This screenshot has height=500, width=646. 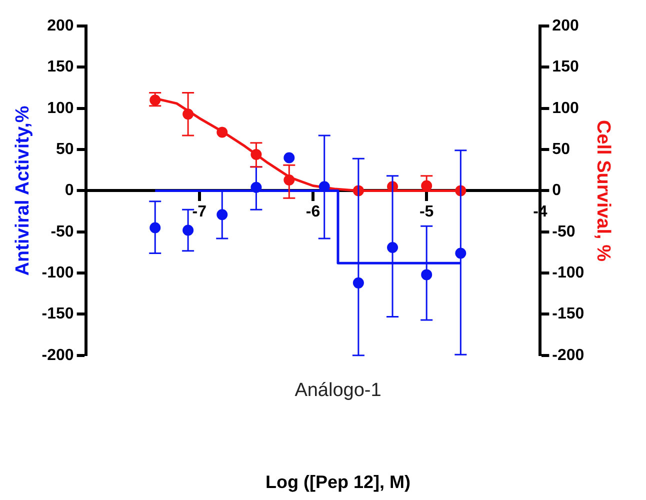 I want to click on x-tick-label: -7, so click(x=199, y=212).